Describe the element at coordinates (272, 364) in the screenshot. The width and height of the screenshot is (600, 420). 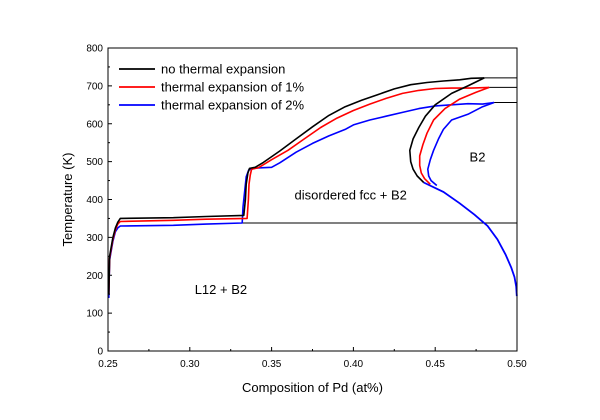
I see `x-tick-label-2: 0.35` at that location.